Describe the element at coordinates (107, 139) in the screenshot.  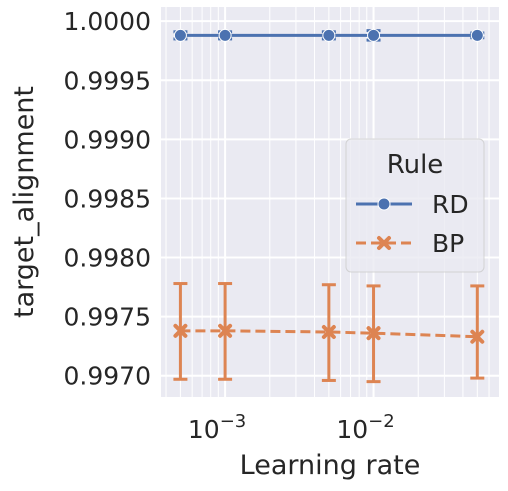
I see `y-tick-label: 0.9990` at that location.